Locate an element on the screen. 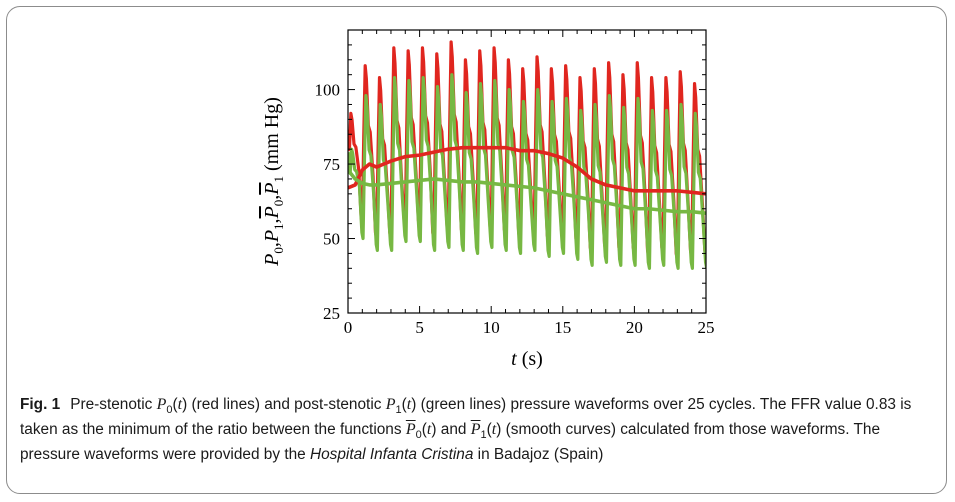 This screenshot has width=955, height=502. caption-text-1: Pre-stenotic is located at coordinates (113, 404).